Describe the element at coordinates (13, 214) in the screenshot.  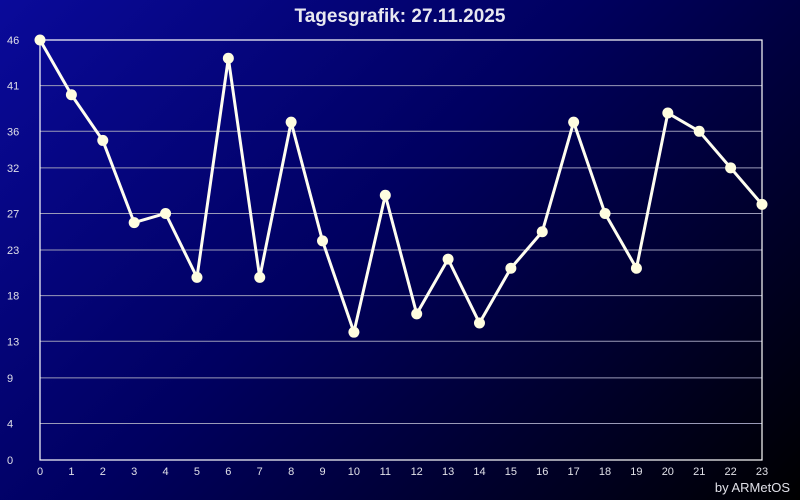
I see `y-tick-label: 27` at that location.